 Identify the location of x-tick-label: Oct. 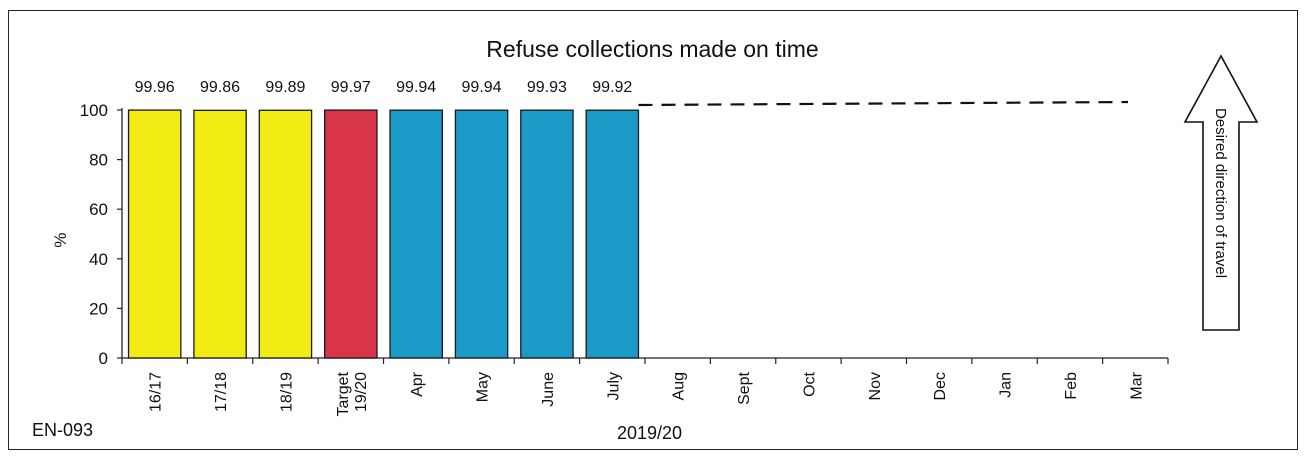
(809, 383).